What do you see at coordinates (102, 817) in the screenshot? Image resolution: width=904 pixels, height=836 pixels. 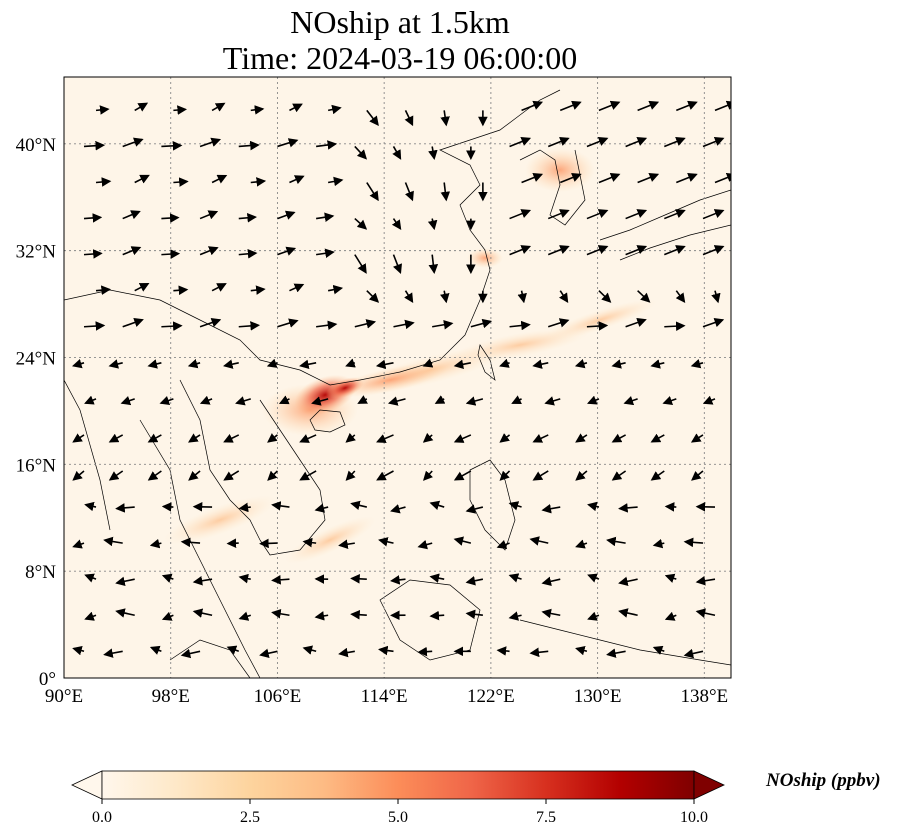 I see `colorbar-tick-label: 0.0` at bounding box center [102, 817].